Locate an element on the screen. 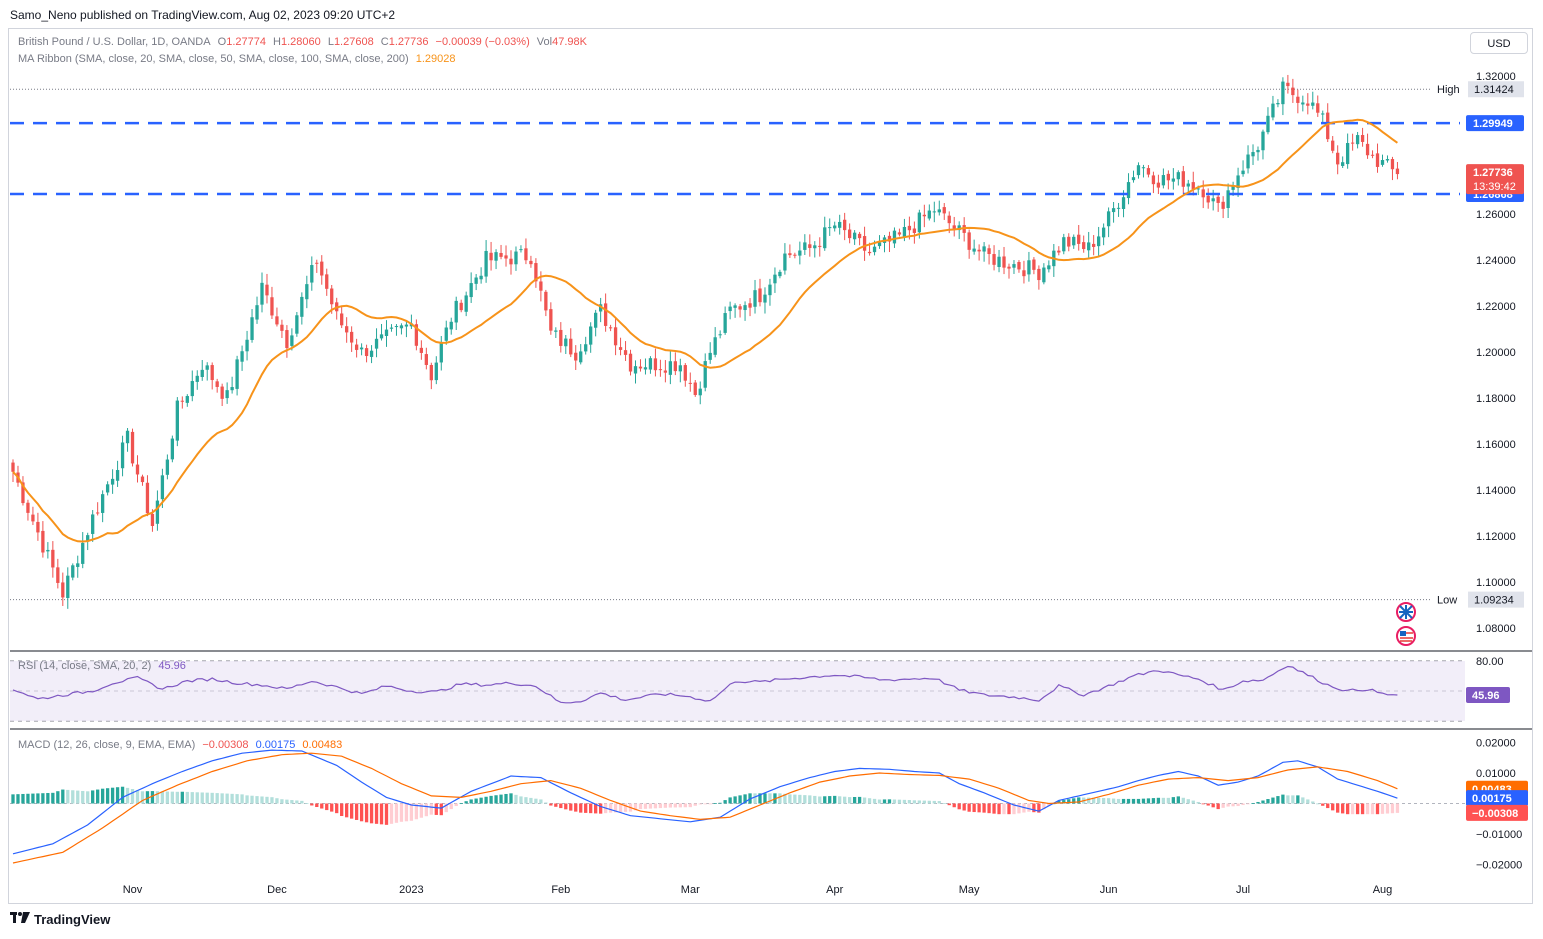 This screenshot has height=939, width=1543. time-tick-label: Apr is located at coordinates (834, 890).